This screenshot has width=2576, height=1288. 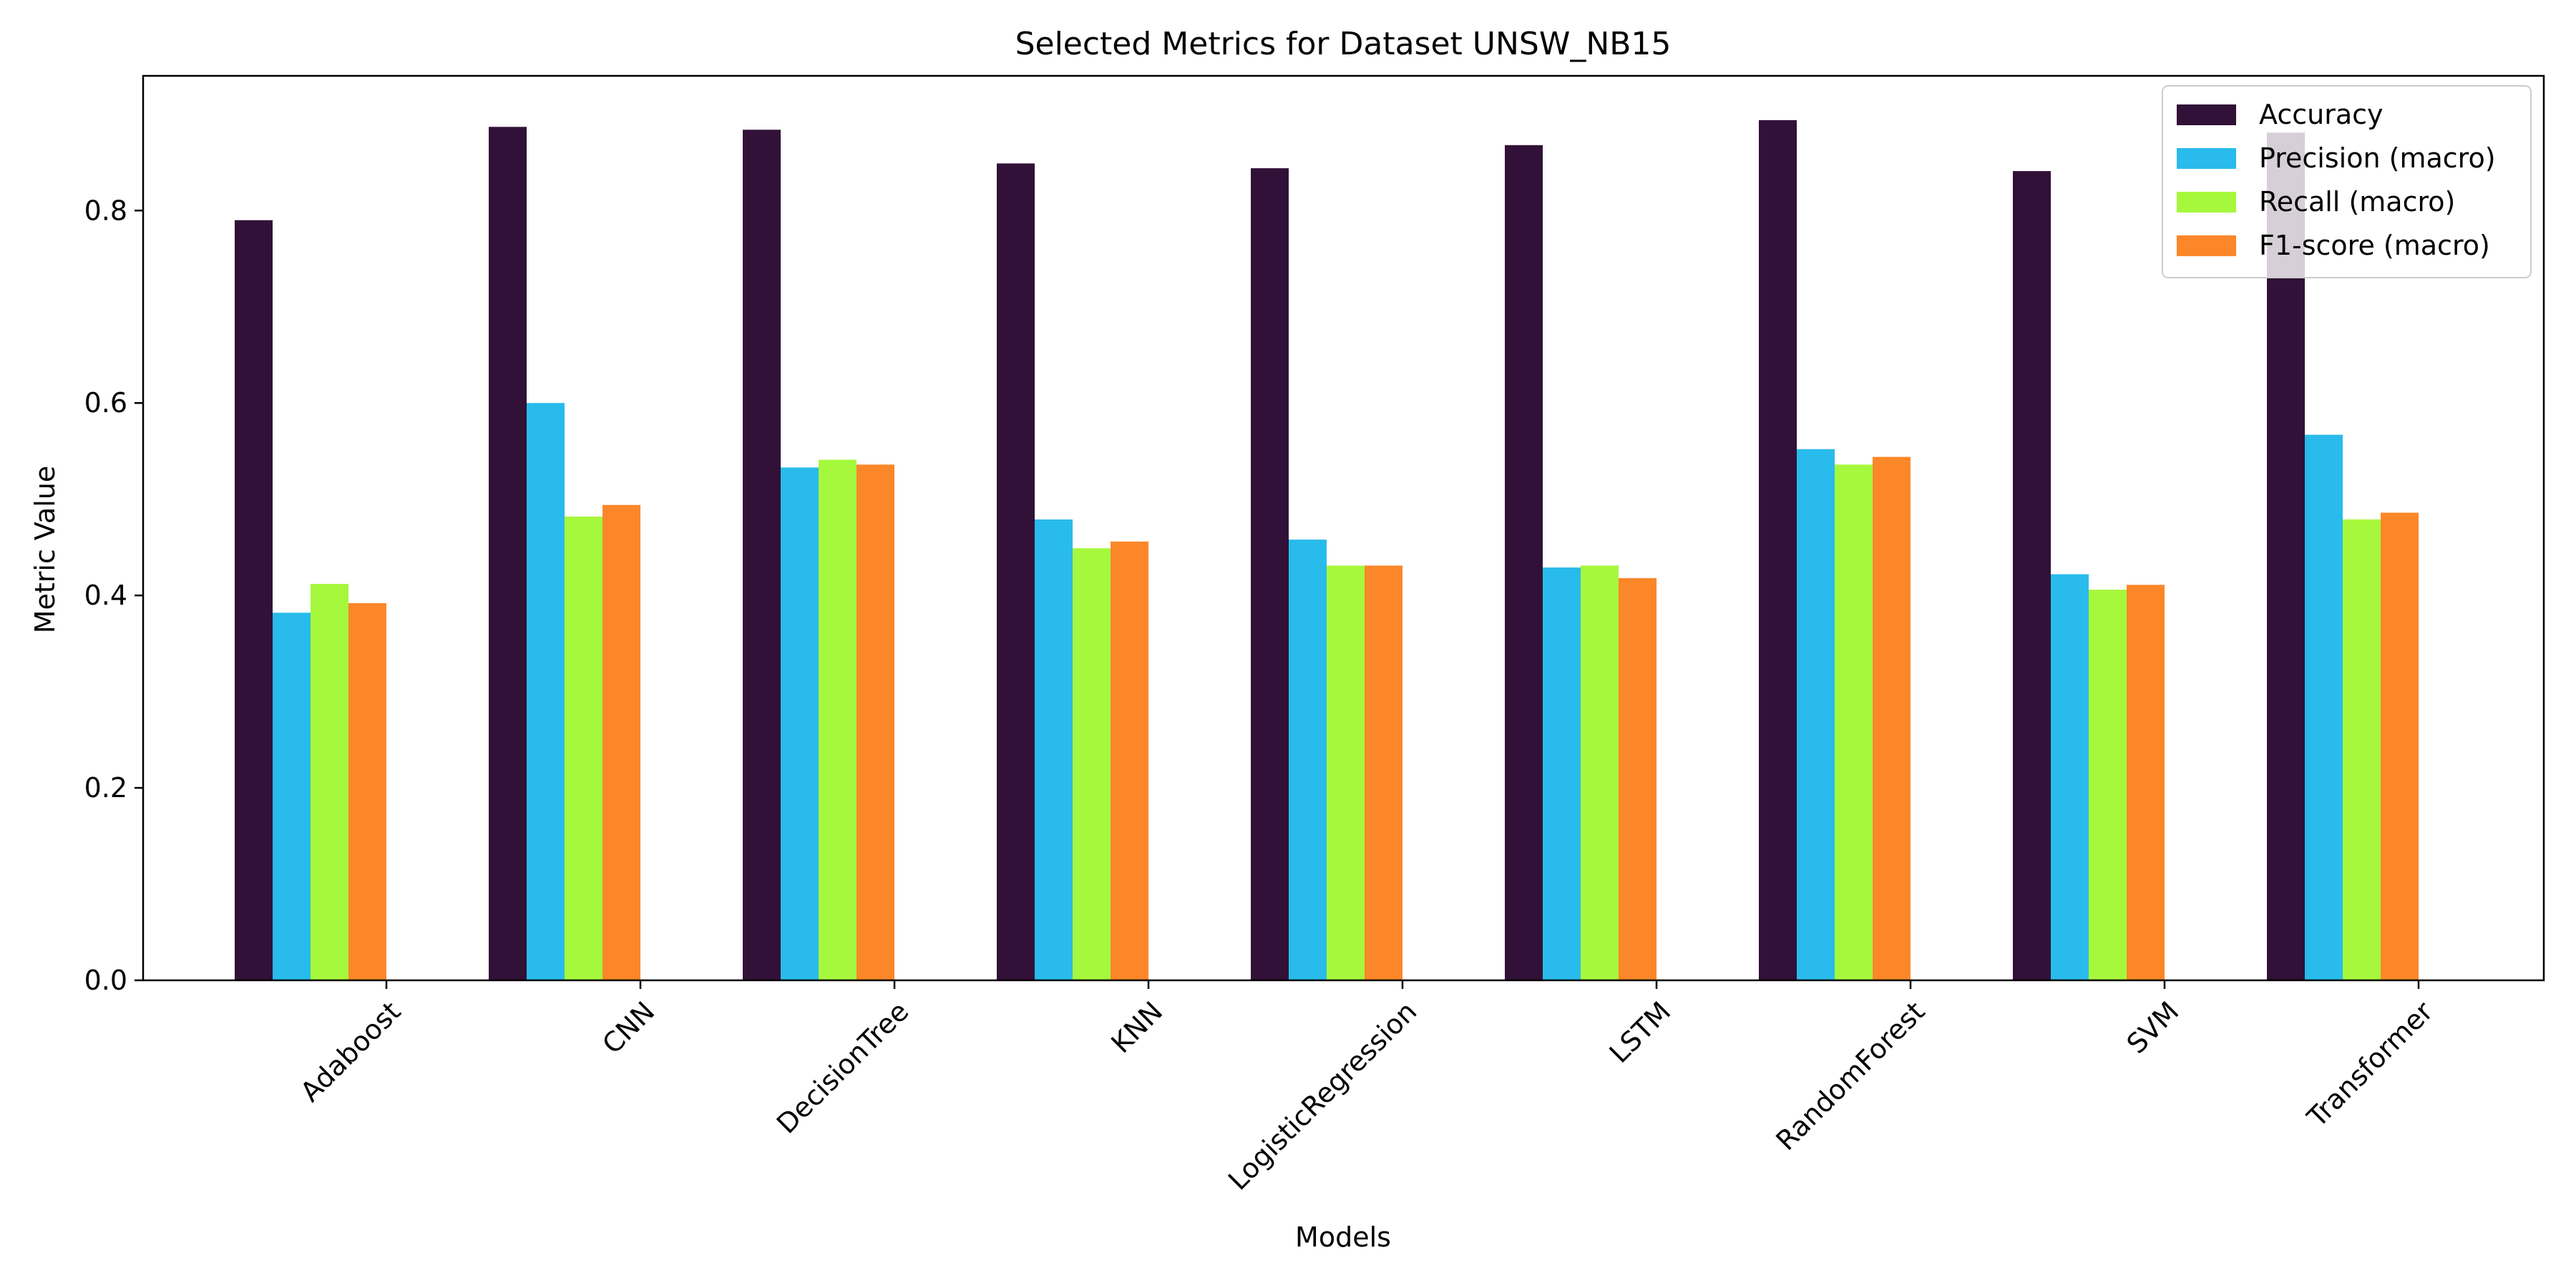 I want to click on y-tick-label: 0.0, so click(x=105, y=981).